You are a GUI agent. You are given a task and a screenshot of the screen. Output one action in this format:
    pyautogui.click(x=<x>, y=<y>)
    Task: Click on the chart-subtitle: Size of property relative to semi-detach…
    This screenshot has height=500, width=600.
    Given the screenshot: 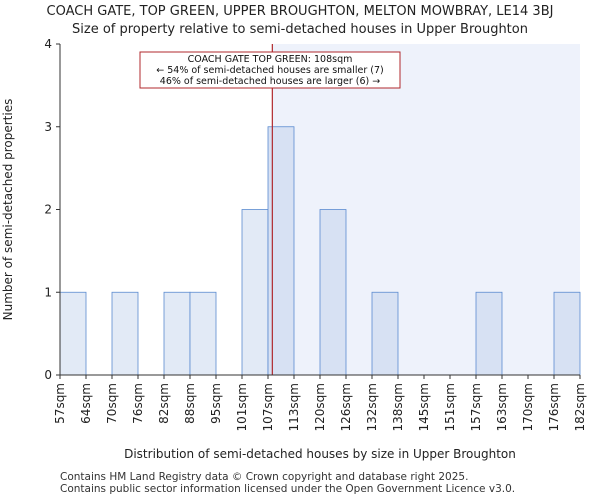 What is the action you would take?
    pyautogui.click(x=300, y=29)
    